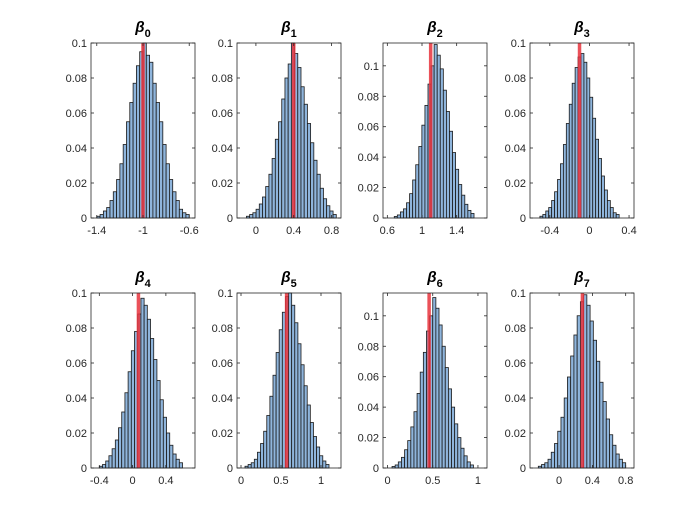 This screenshot has width=700, height=525. I want to click on subplot-title: β1, so click(288, 29).